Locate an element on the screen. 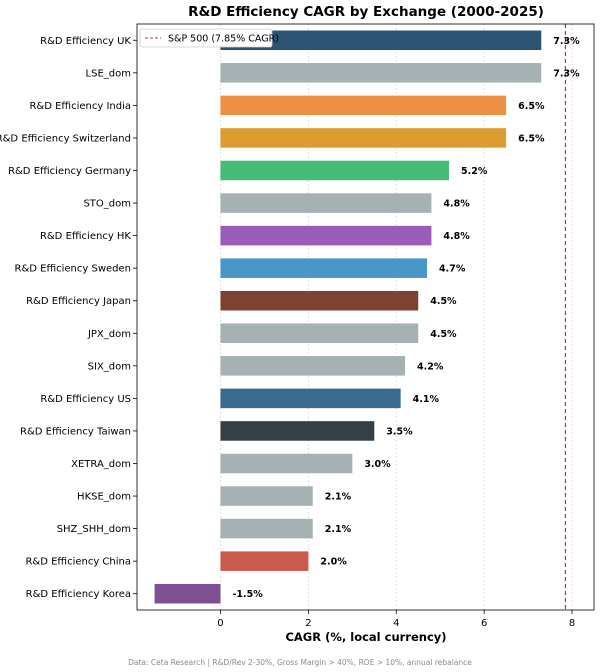 Image resolution: width=600 pixels, height=672 pixels. x-tick-label: 0 is located at coordinates (220, 623).